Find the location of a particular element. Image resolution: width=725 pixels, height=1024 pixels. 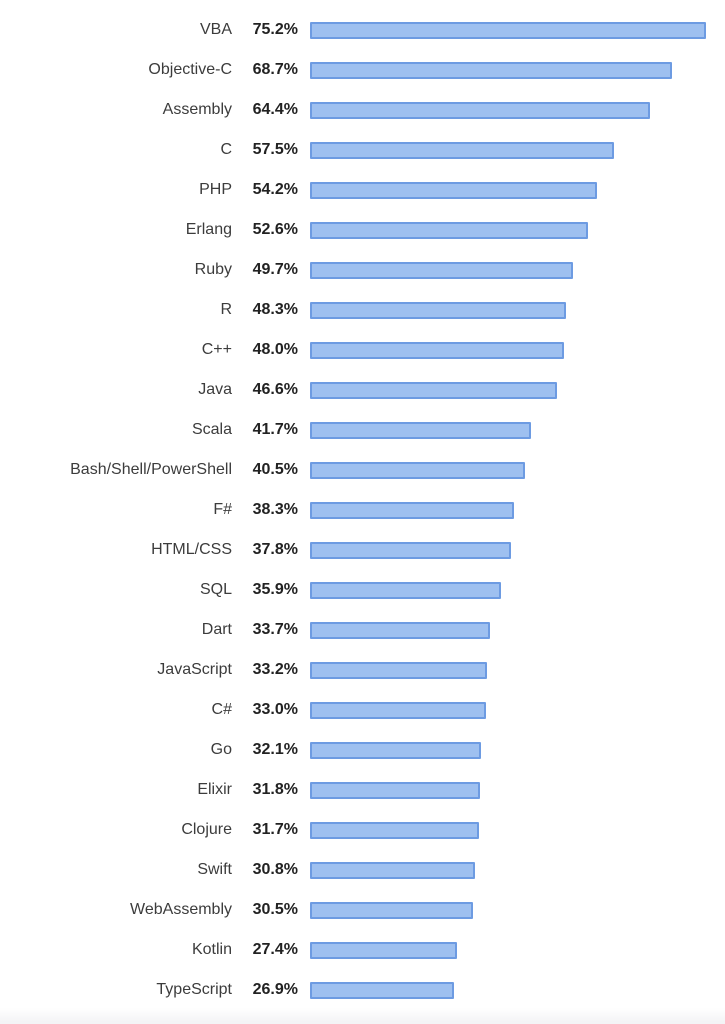

chart-row: C++ 48.0% is located at coordinates (362, 350).